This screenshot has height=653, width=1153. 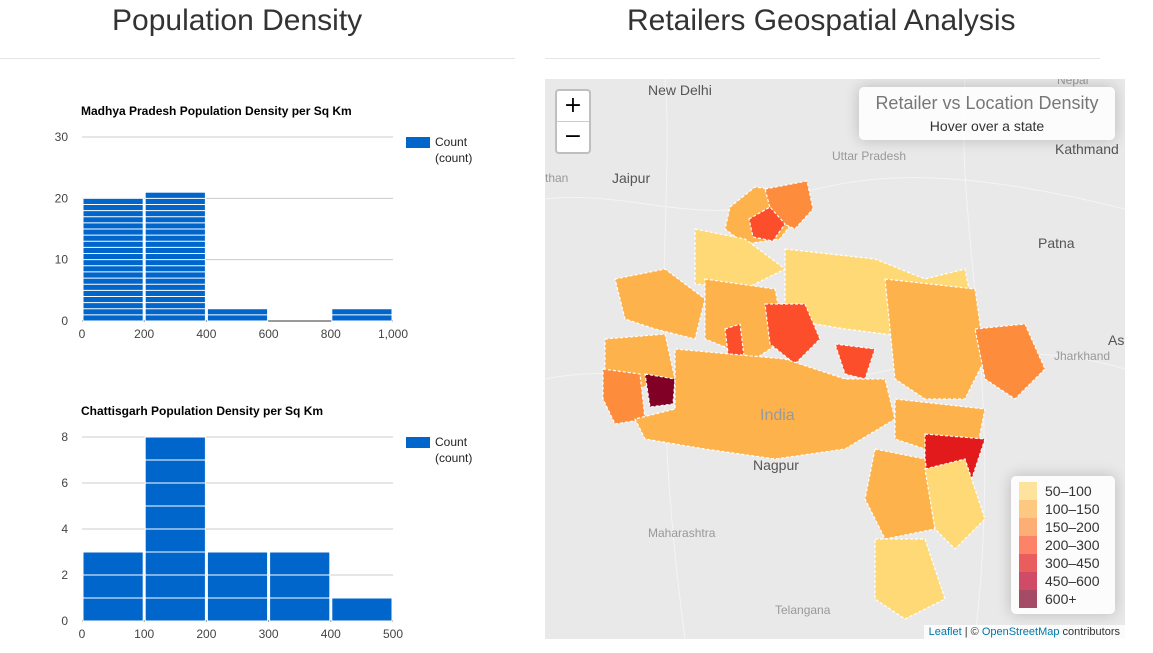 What do you see at coordinates (269, 334) in the screenshot?
I see `x-tick-label: 600` at bounding box center [269, 334].